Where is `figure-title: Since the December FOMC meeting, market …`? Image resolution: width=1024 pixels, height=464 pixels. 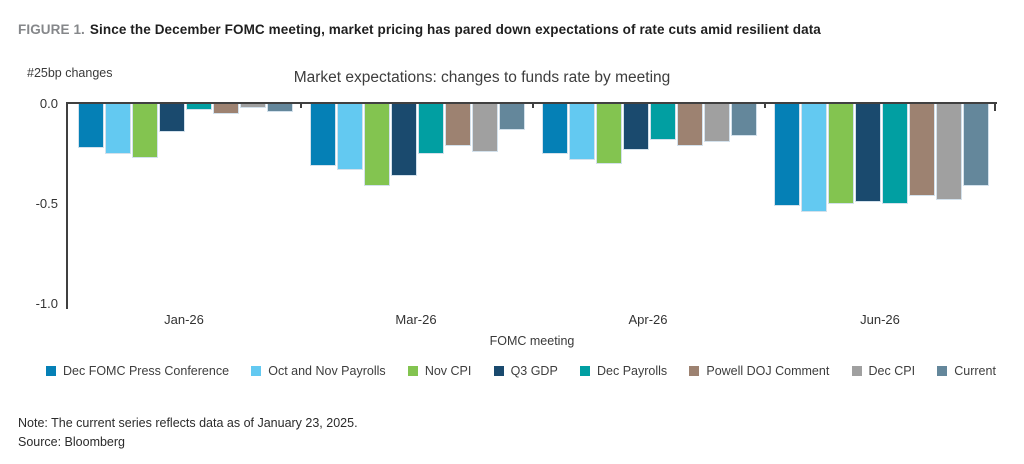
figure-title: Since the December FOMC meeting, market … is located at coordinates (455, 29).